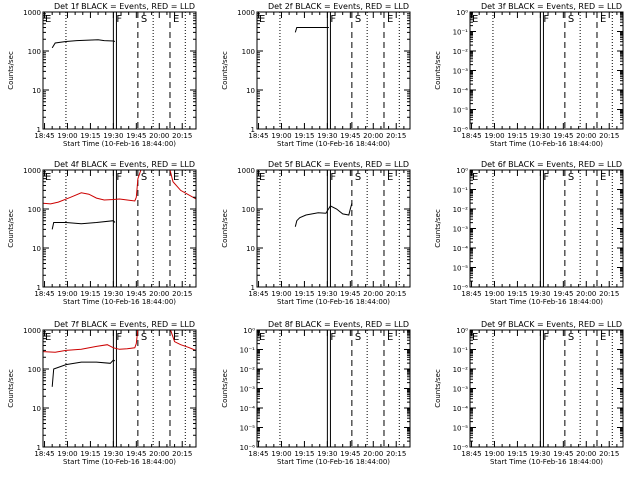  What do you see at coordinates (124, 6) in the screenshot?
I see `panel-title: Det 1f BLACK = Events, RED = LLD` at bounding box center [124, 6].